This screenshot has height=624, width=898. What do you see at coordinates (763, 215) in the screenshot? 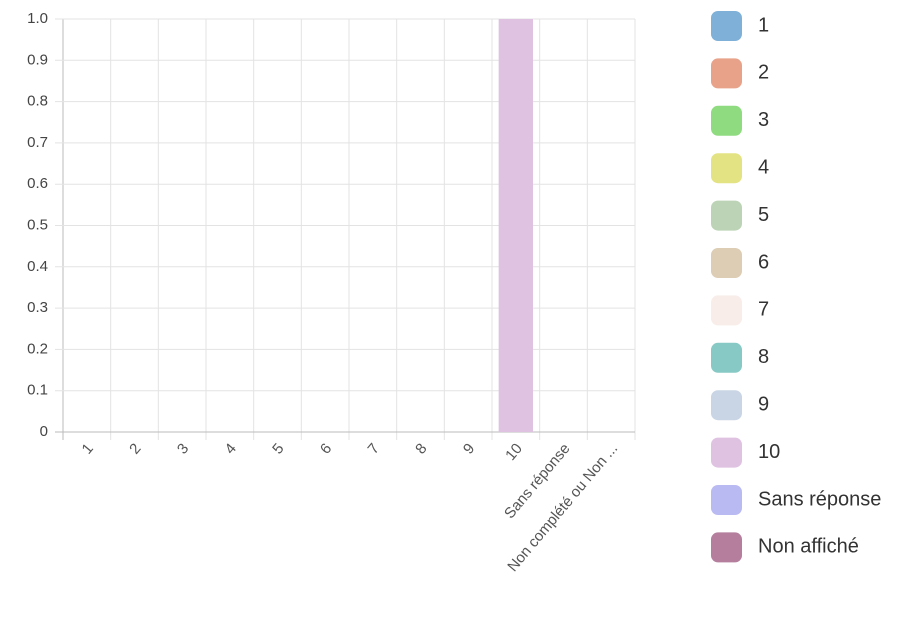
I see `legend-label: 5` at bounding box center [763, 215].